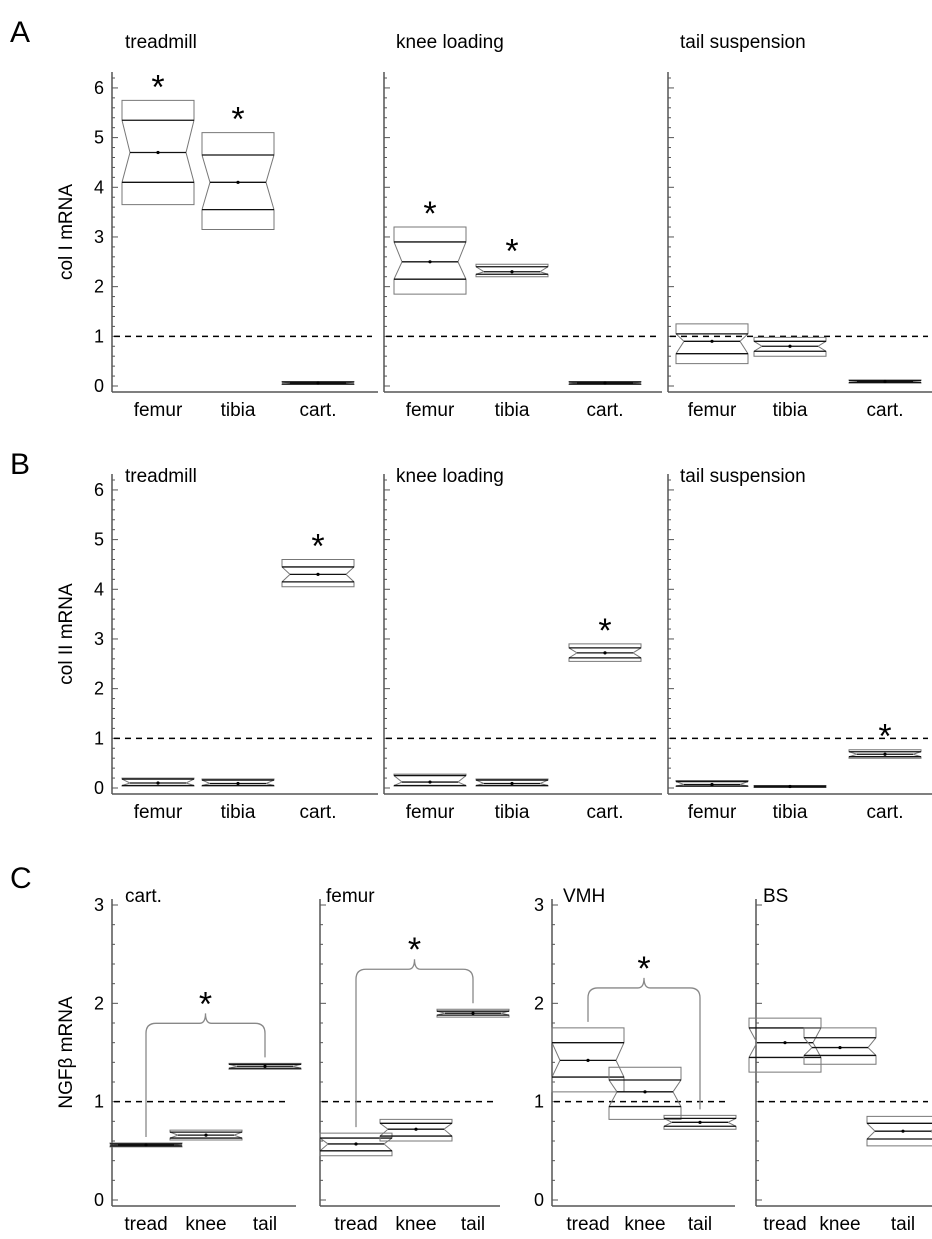  I want to click on y-tick-label: 5, so click(99, 138).